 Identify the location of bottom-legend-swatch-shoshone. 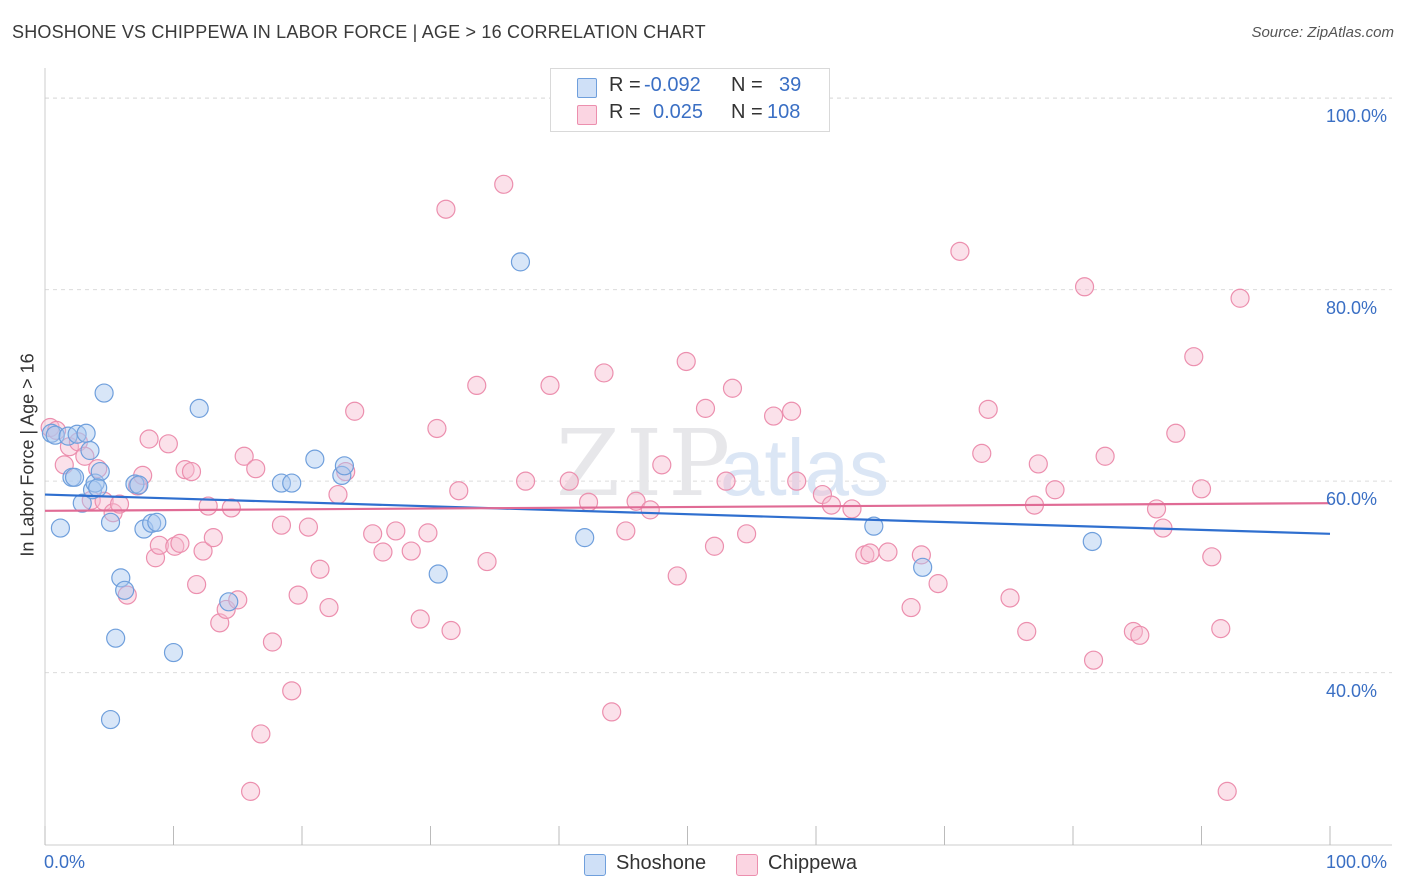
(595, 865).